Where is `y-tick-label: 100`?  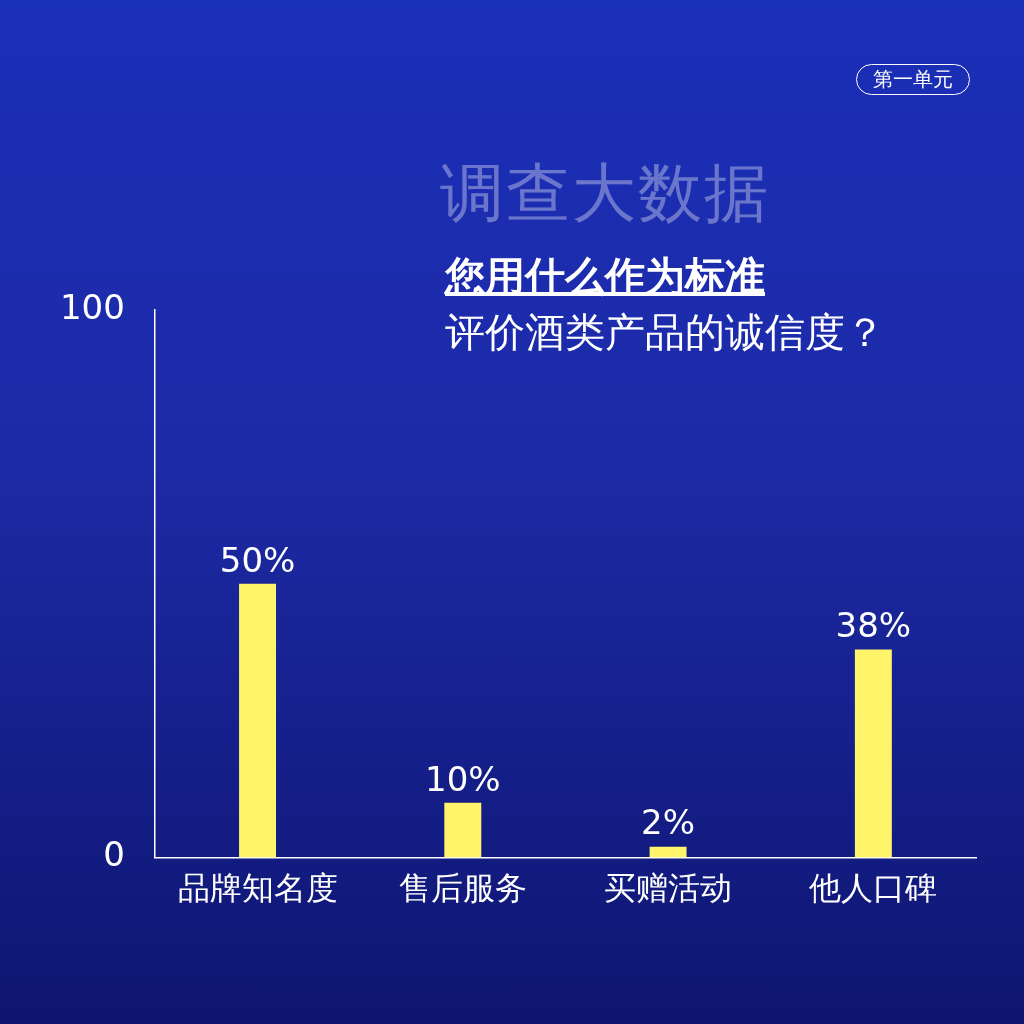
y-tick-label: 100 is located at coordinates (92, 306).